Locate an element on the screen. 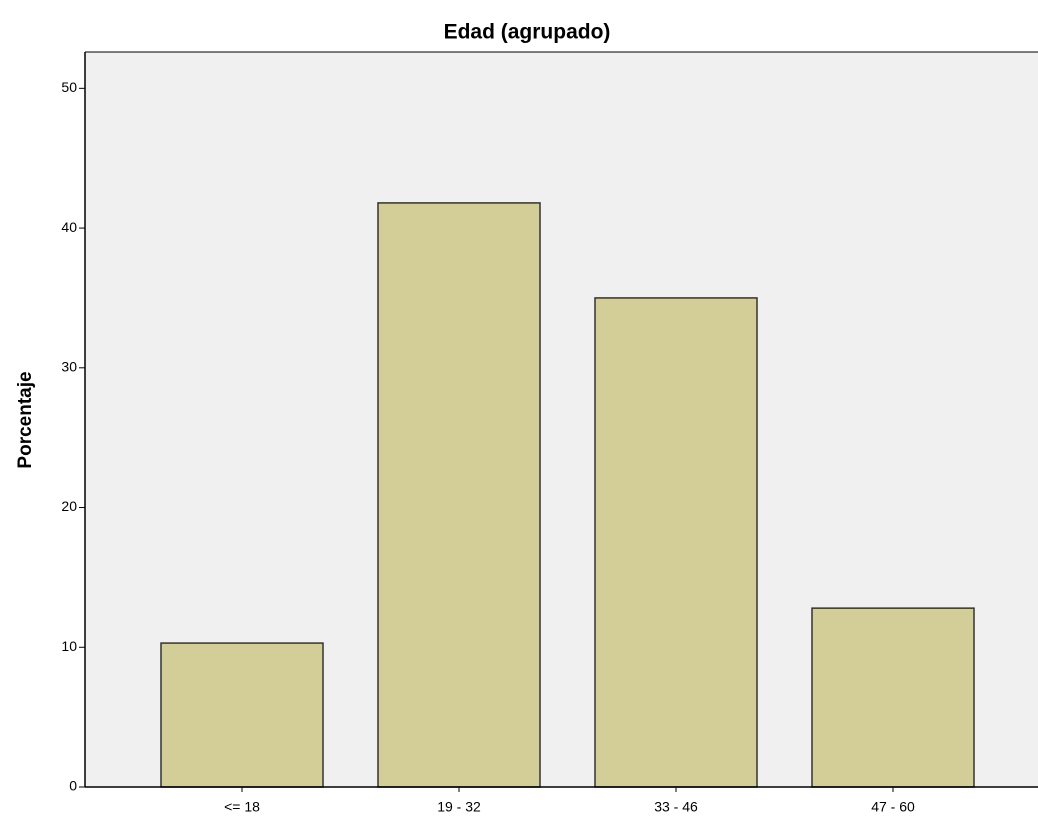 This screenshot has width=1038, height=821. y-tick-label: 0 is located at coordinates (73, 786).